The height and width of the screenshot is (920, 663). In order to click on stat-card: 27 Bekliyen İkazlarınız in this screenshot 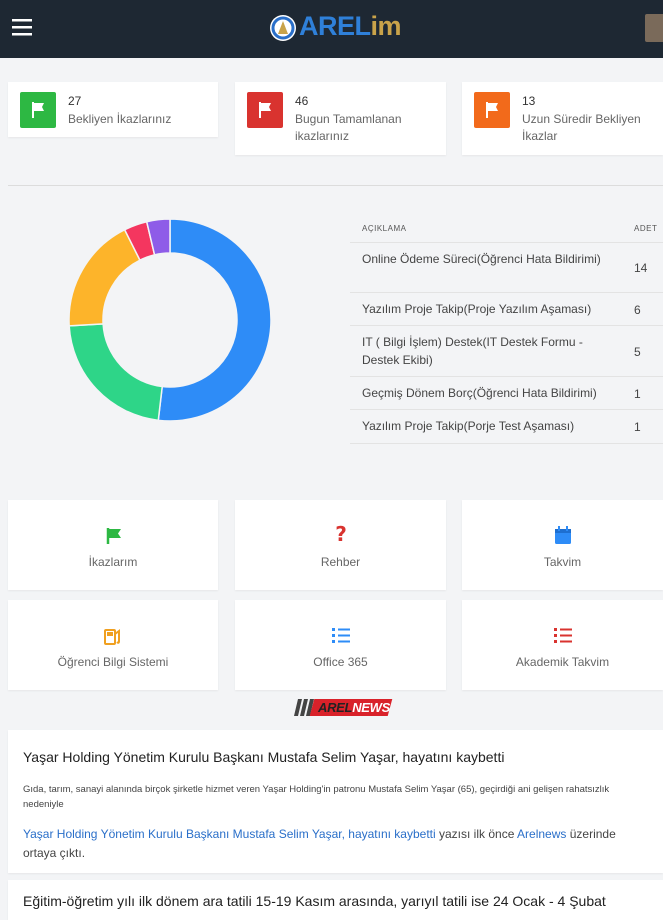, I will do `click(113, 109)`.